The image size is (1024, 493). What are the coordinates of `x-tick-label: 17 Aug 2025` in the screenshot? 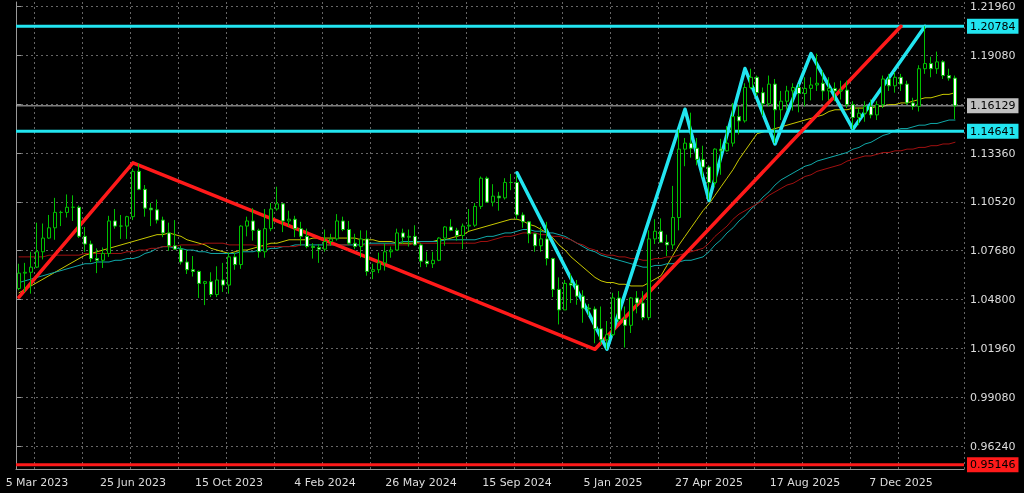 It's located at (805, 482).